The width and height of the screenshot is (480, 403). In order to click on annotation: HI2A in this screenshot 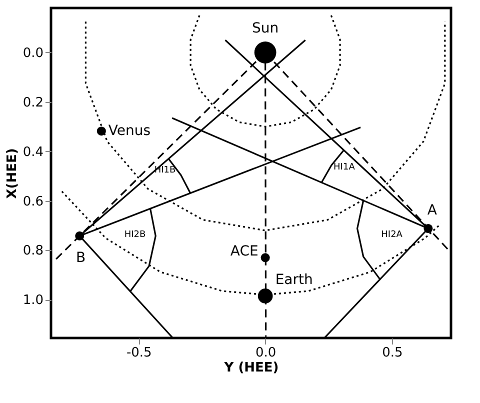, I will do `click(392, 235)`.